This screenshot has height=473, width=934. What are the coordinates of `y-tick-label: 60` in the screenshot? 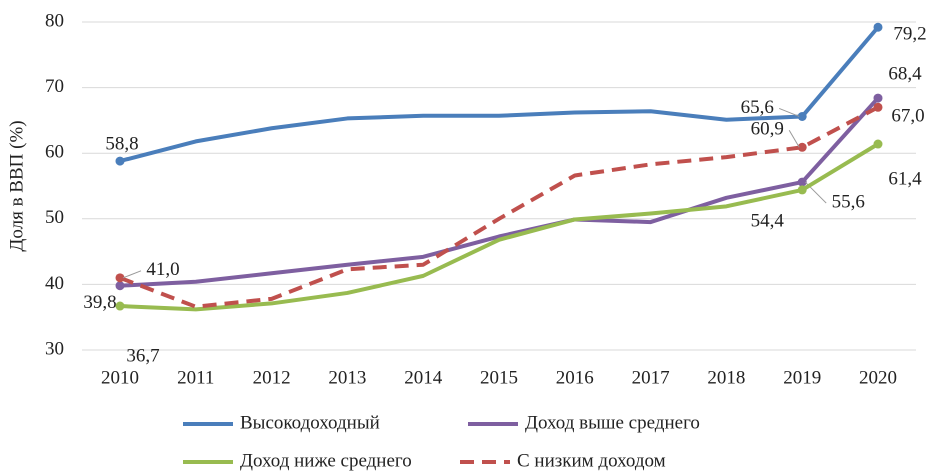 It's located at (54, 152).